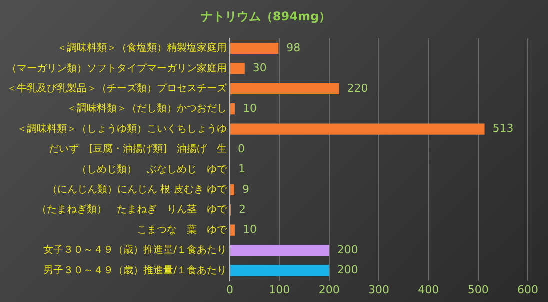 This screenshot has width=548, height=302. What do you see at coordinates (152, 169) in the screenshot?
I see `y-tick-label: （しめじ類） ぶなしめじ ゆで` at bounding box center [152, 169].